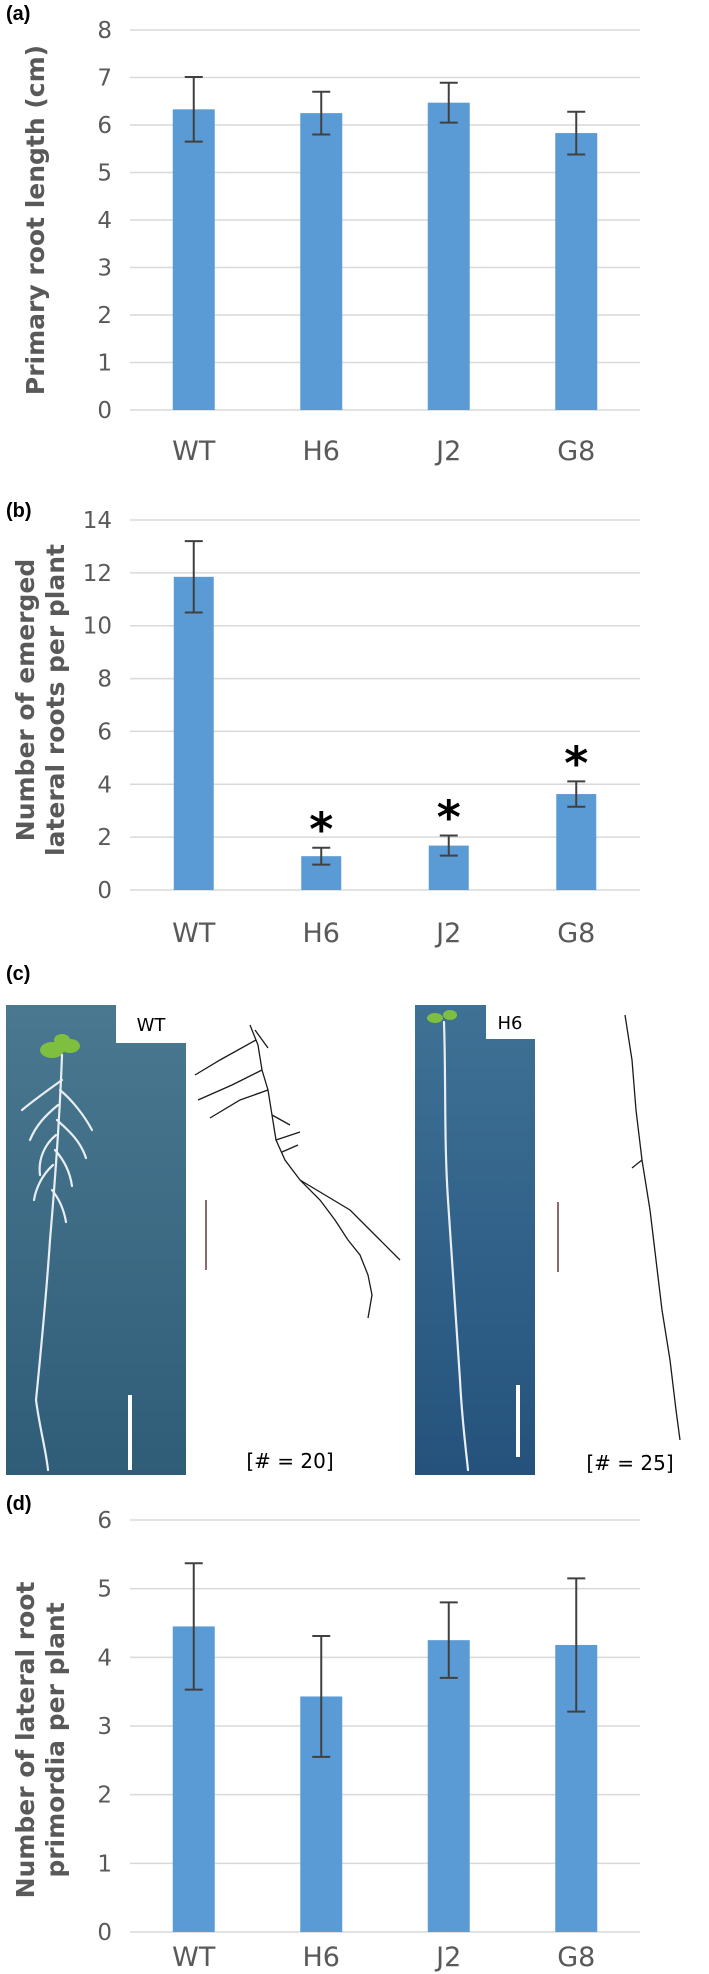 The width and height of the screenshot is (709, 1974). I want to click on category-label-d-j2: J2, so click(447, 1957).